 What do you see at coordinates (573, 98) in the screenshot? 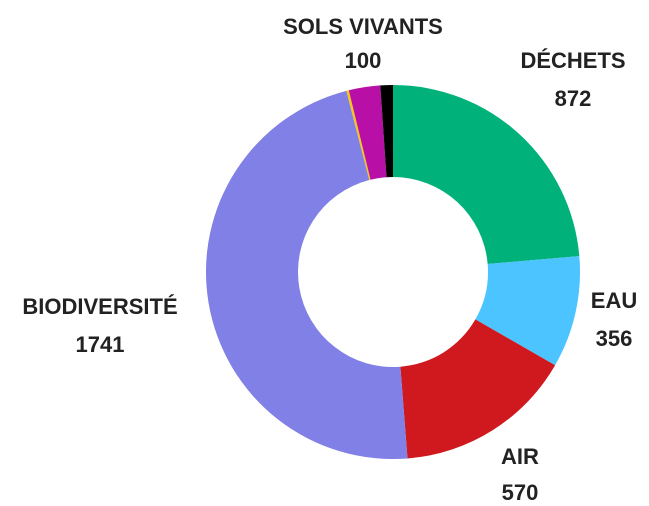
I see `slice-value: 872` at bounding box center [573, 98].